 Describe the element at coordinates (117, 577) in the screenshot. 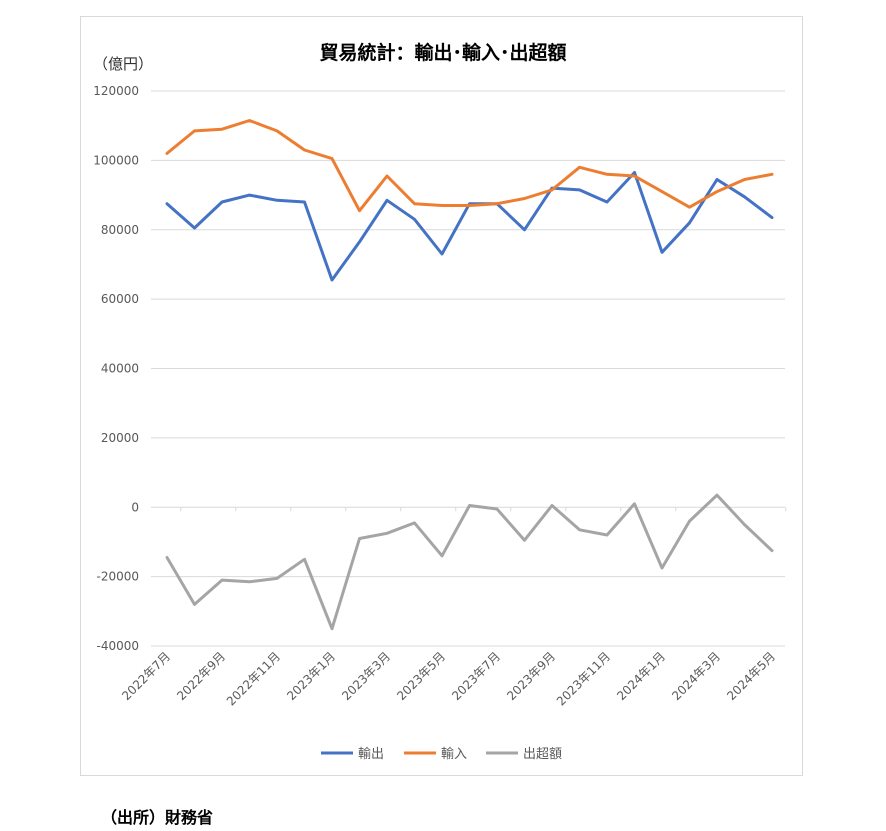

I see `y-tick-label: -20000` at that location.